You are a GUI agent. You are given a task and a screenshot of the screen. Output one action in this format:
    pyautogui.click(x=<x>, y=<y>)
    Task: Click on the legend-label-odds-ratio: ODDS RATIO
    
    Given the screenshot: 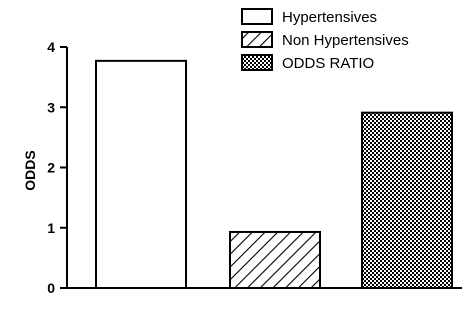 What is the action you would take?
    pyautogui.click(x=328, y=63)
    